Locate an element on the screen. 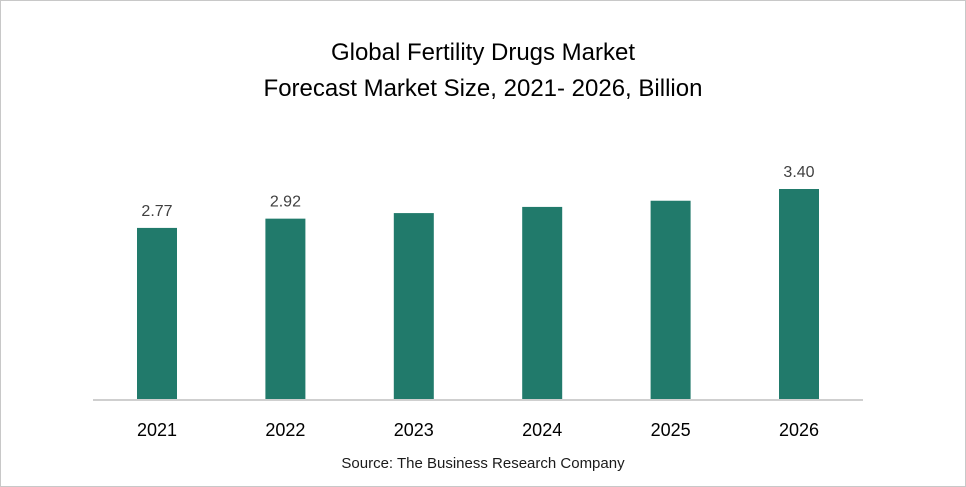 The width and height of the screenshot is (966, 487). chart-title: Global Fertility Drugs Market is located at coordinates (483, 52).